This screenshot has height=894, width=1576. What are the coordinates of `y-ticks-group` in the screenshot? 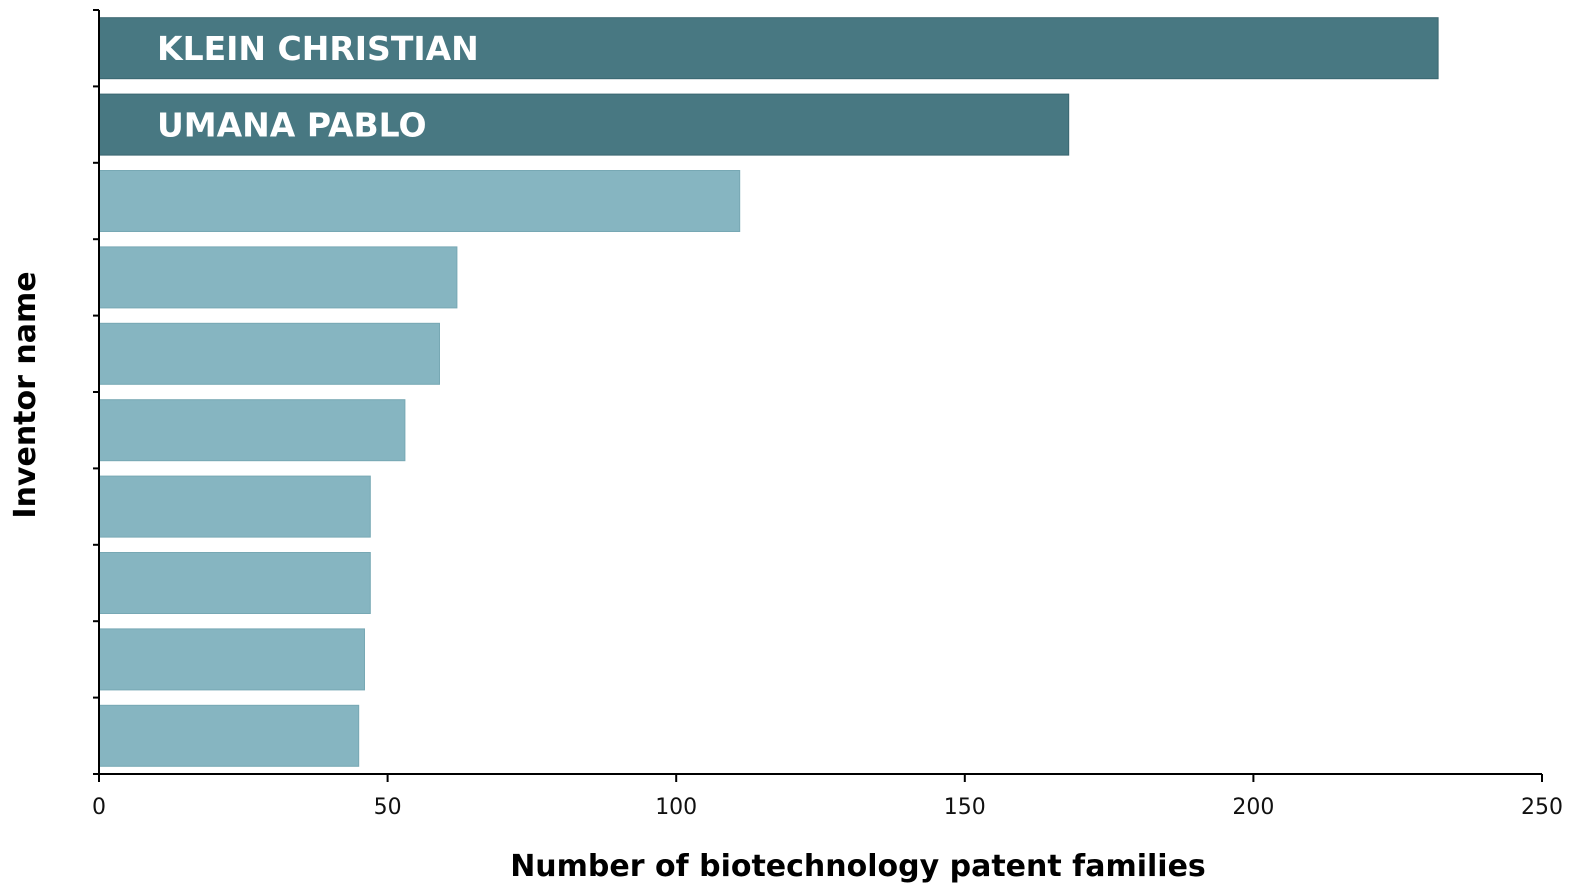 It's located at (96, 392).